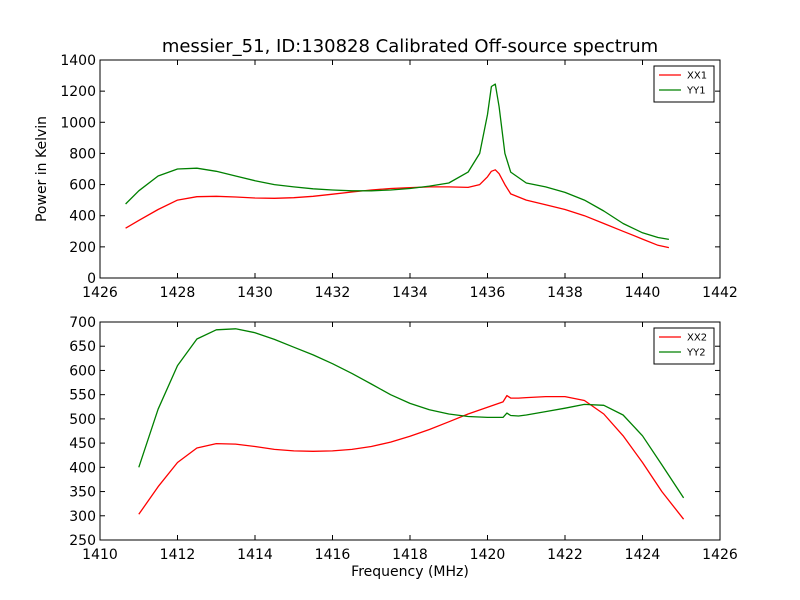  Describe the element at coordinates (488, 293) in the screenshot. I see `x-tick-label: 1436` at that location.